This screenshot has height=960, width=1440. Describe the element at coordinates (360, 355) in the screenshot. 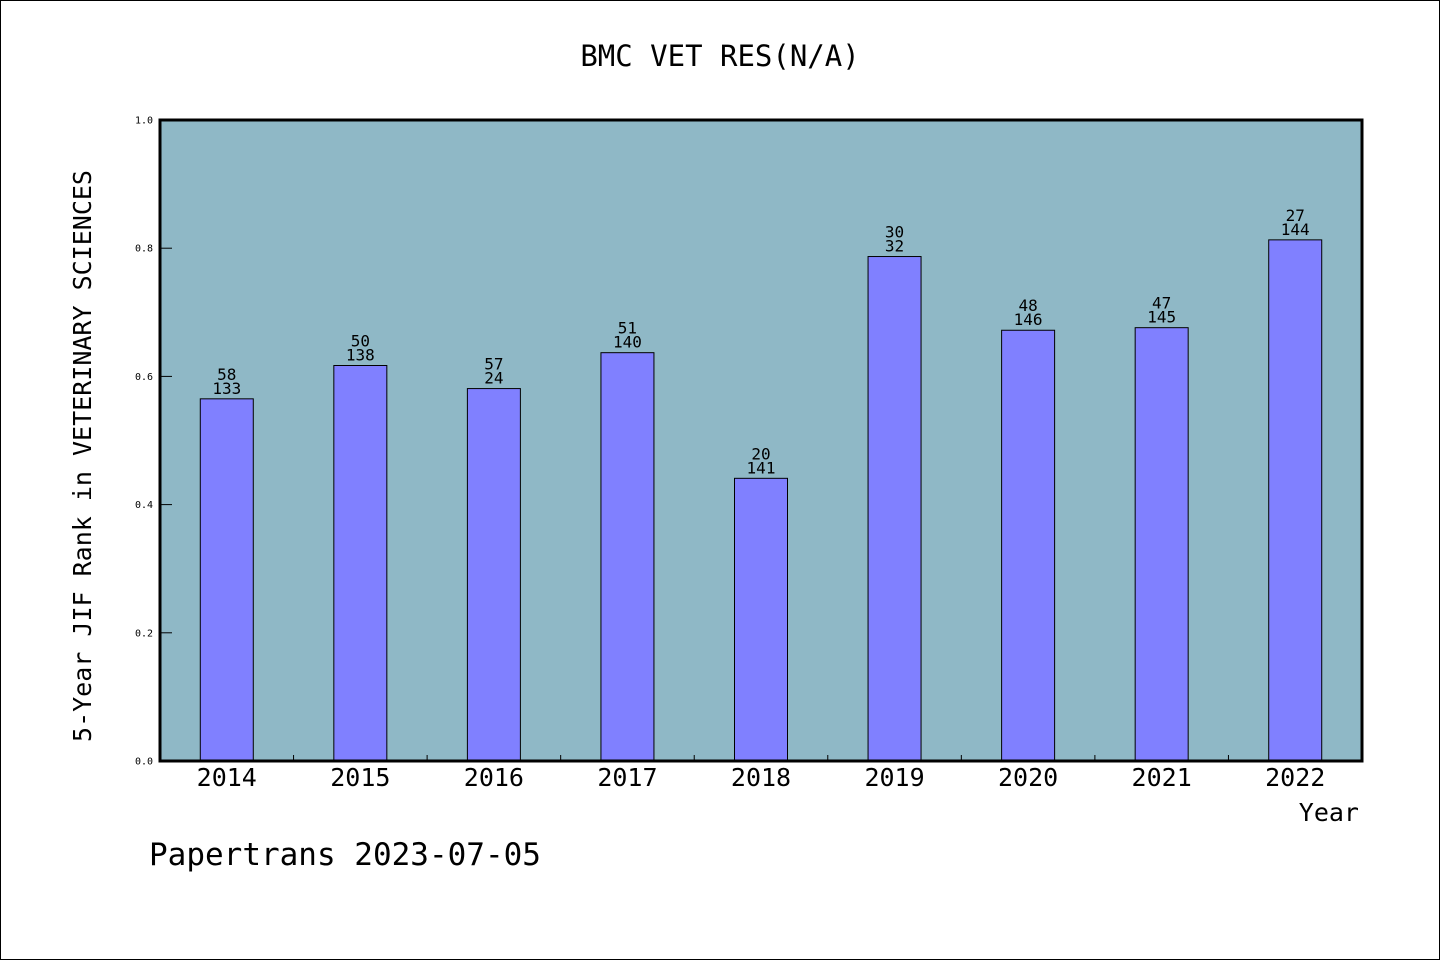

I see `data-label-bottom-2015: 138` at that location.